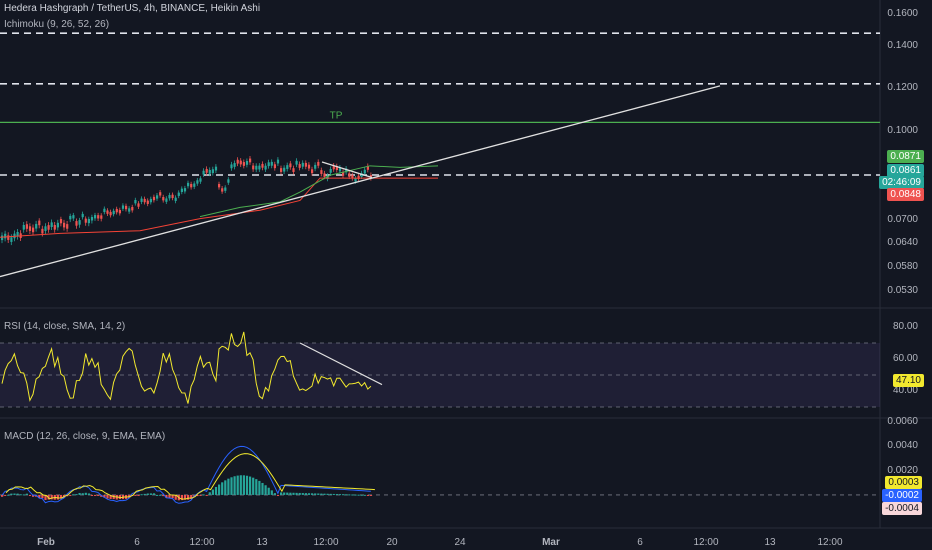 The height and width of the screenshot is (550, 932). Describe the element at coordinates (460, 542) in the screenshot. I see `x-tick-label: 24` at that location.